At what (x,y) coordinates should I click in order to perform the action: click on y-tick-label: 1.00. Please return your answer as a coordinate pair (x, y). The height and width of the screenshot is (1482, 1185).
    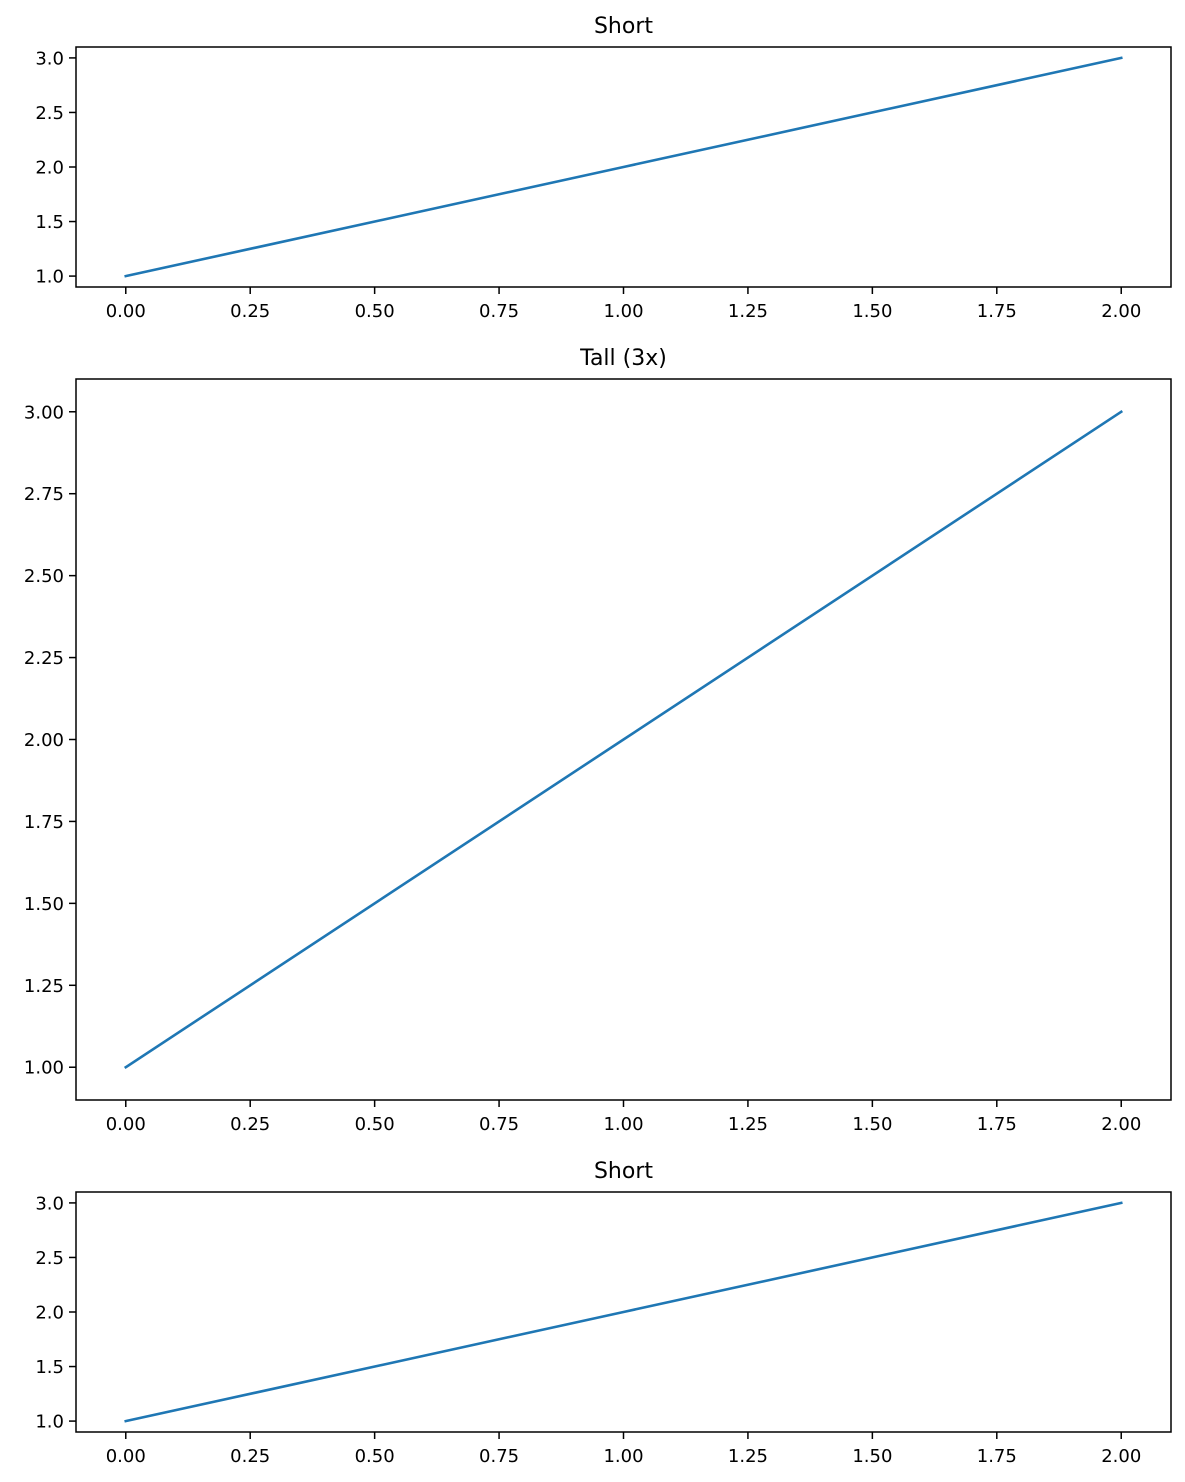
    Looking at the image, I should click on (44, 1068).